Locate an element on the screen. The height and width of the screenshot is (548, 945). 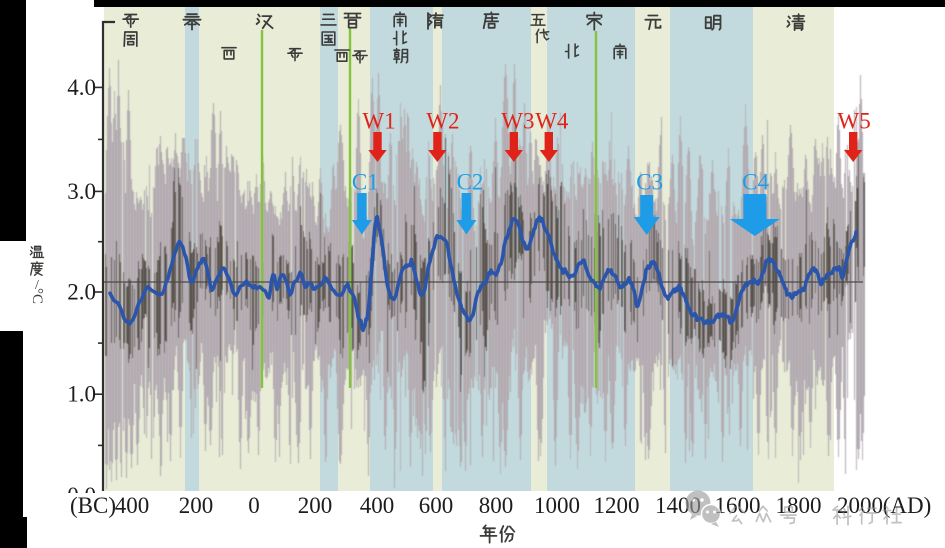
svg-text: 600 is located at coordinates (436, 505).